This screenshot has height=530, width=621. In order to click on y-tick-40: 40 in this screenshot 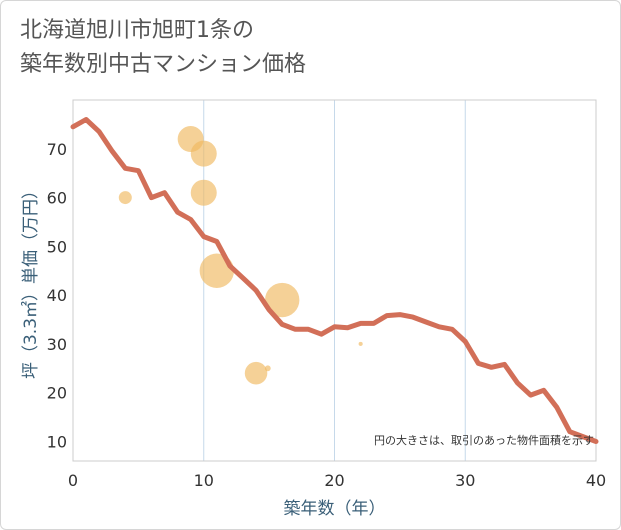, I will do `click(57, 295)`.